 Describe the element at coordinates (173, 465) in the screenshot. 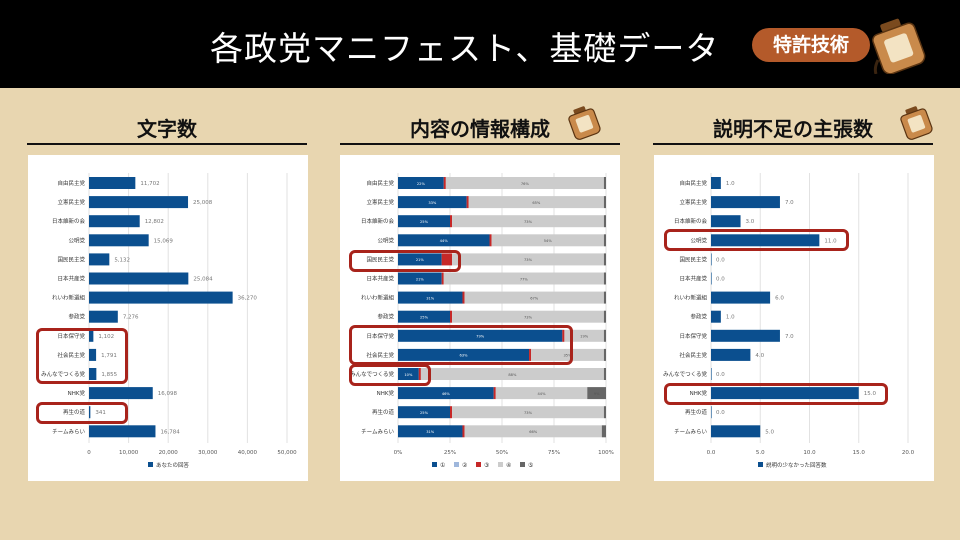

I see `legend-label: あなたの回答` at that location.